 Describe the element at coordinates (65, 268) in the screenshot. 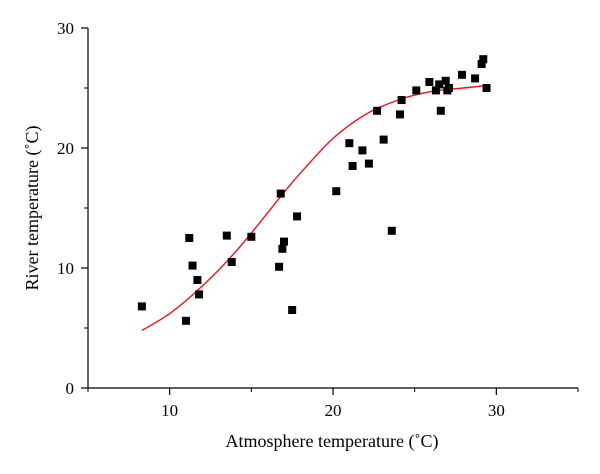

I see `y-tick-label: 10` at that location.